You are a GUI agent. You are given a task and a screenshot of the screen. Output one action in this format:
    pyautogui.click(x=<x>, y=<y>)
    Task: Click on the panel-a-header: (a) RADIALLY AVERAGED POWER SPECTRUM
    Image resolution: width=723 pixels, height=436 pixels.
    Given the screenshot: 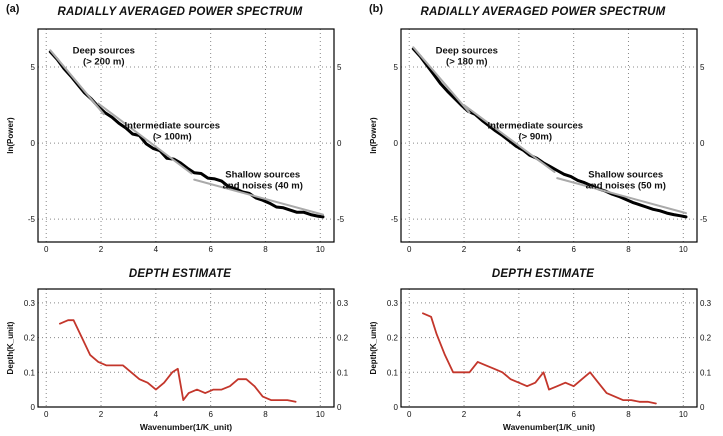 What is the action you would take?
    pyautogui.click(x=180, y=12)
    